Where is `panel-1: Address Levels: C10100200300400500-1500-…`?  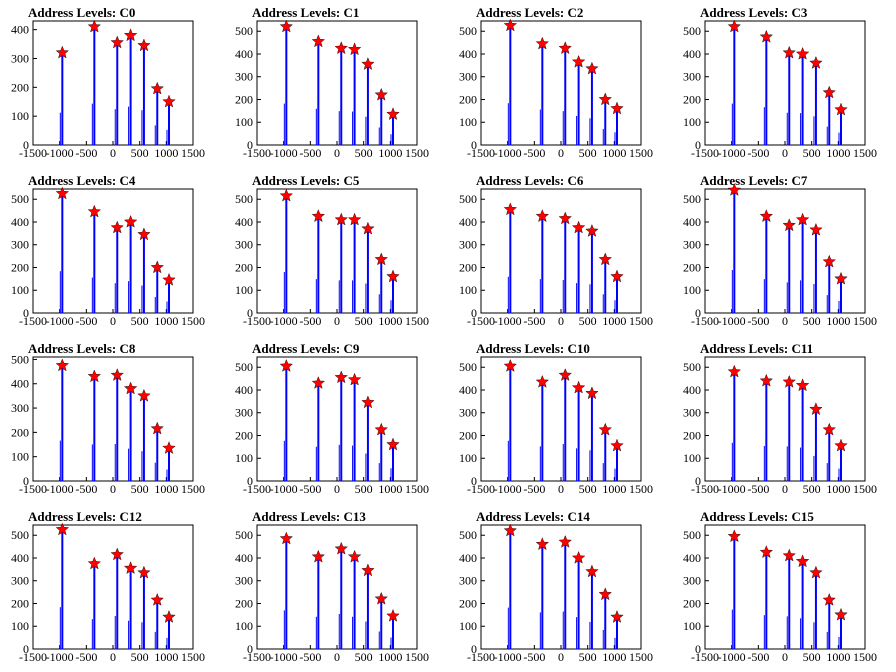 panel-1: Address Levels: C10100200300400500-1500-… is located at coordinates (332, 82).